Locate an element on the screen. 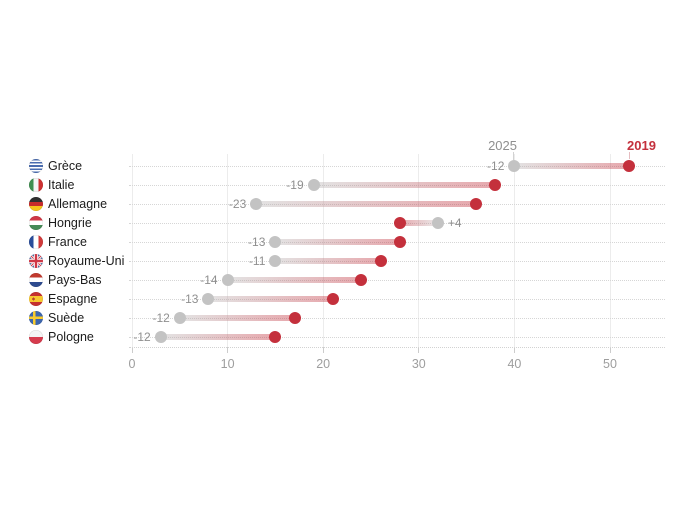 The image size is (688, 516). flag-spain-icon is located at coordinates (36, 299).